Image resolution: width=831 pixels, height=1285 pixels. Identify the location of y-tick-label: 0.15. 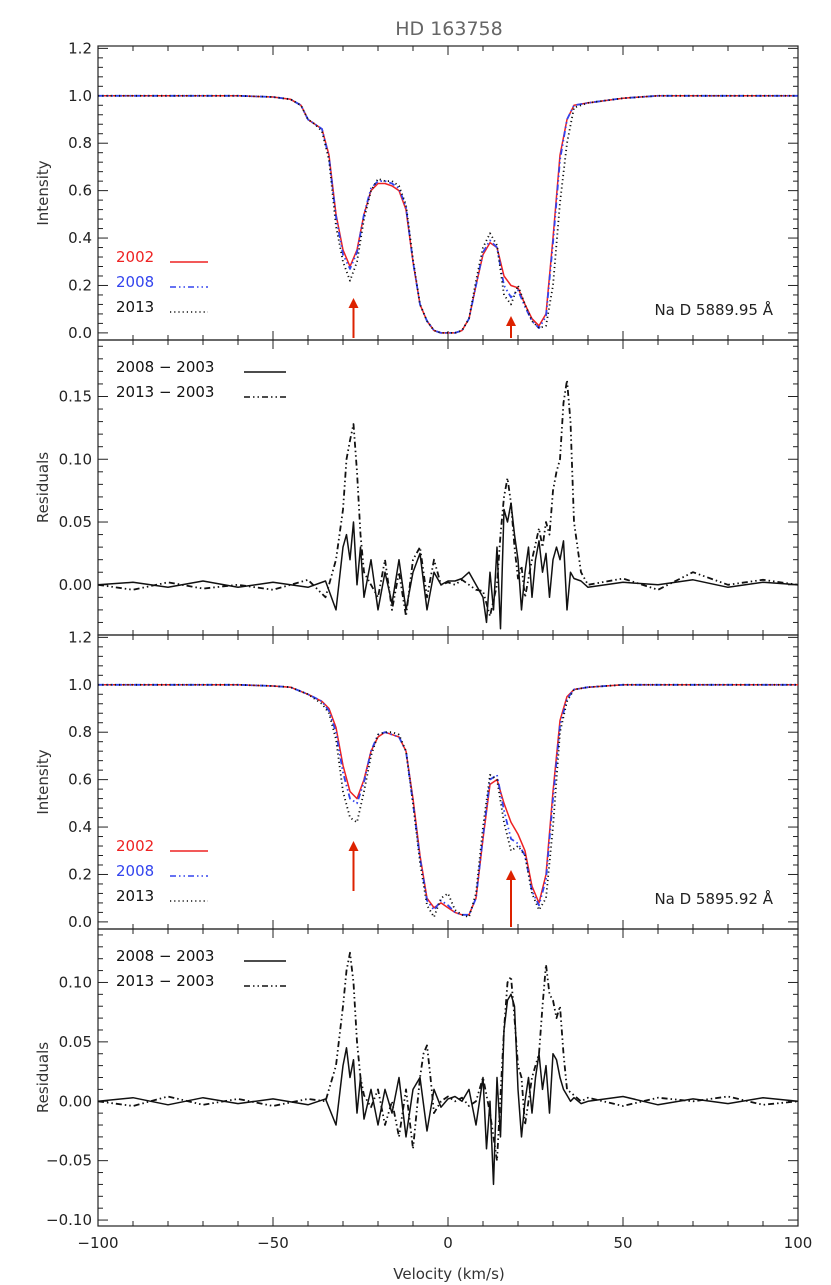
(75, 396).